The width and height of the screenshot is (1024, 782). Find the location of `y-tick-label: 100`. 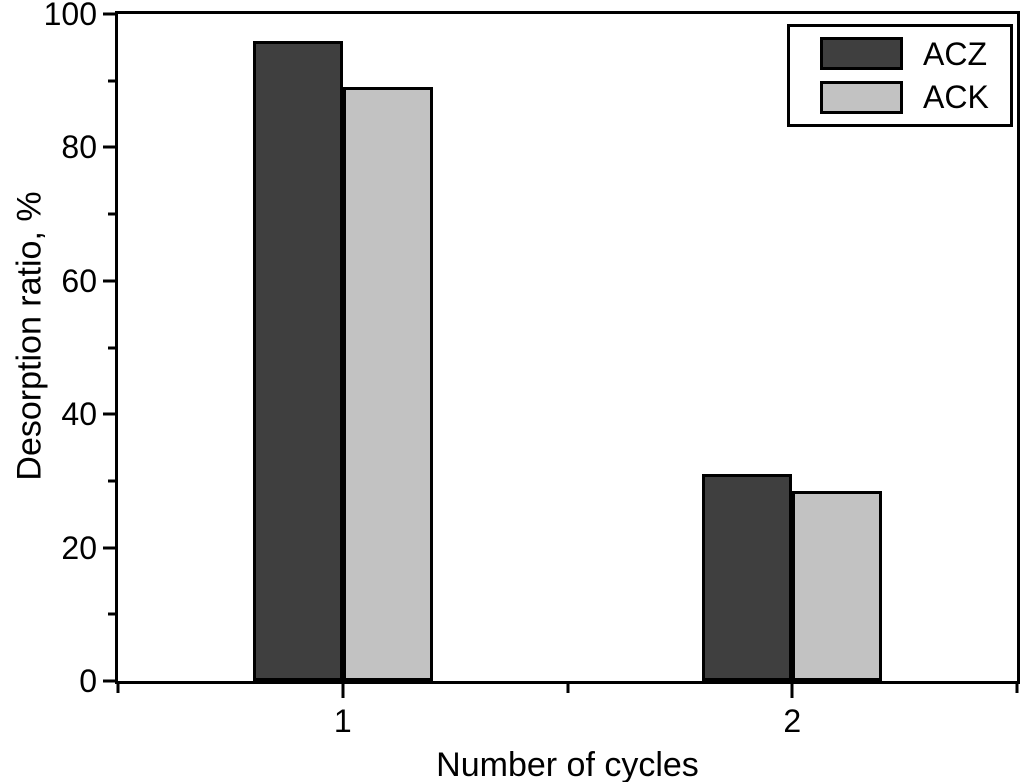

y-tick-label: 100 is located at coordinates (70, 16).